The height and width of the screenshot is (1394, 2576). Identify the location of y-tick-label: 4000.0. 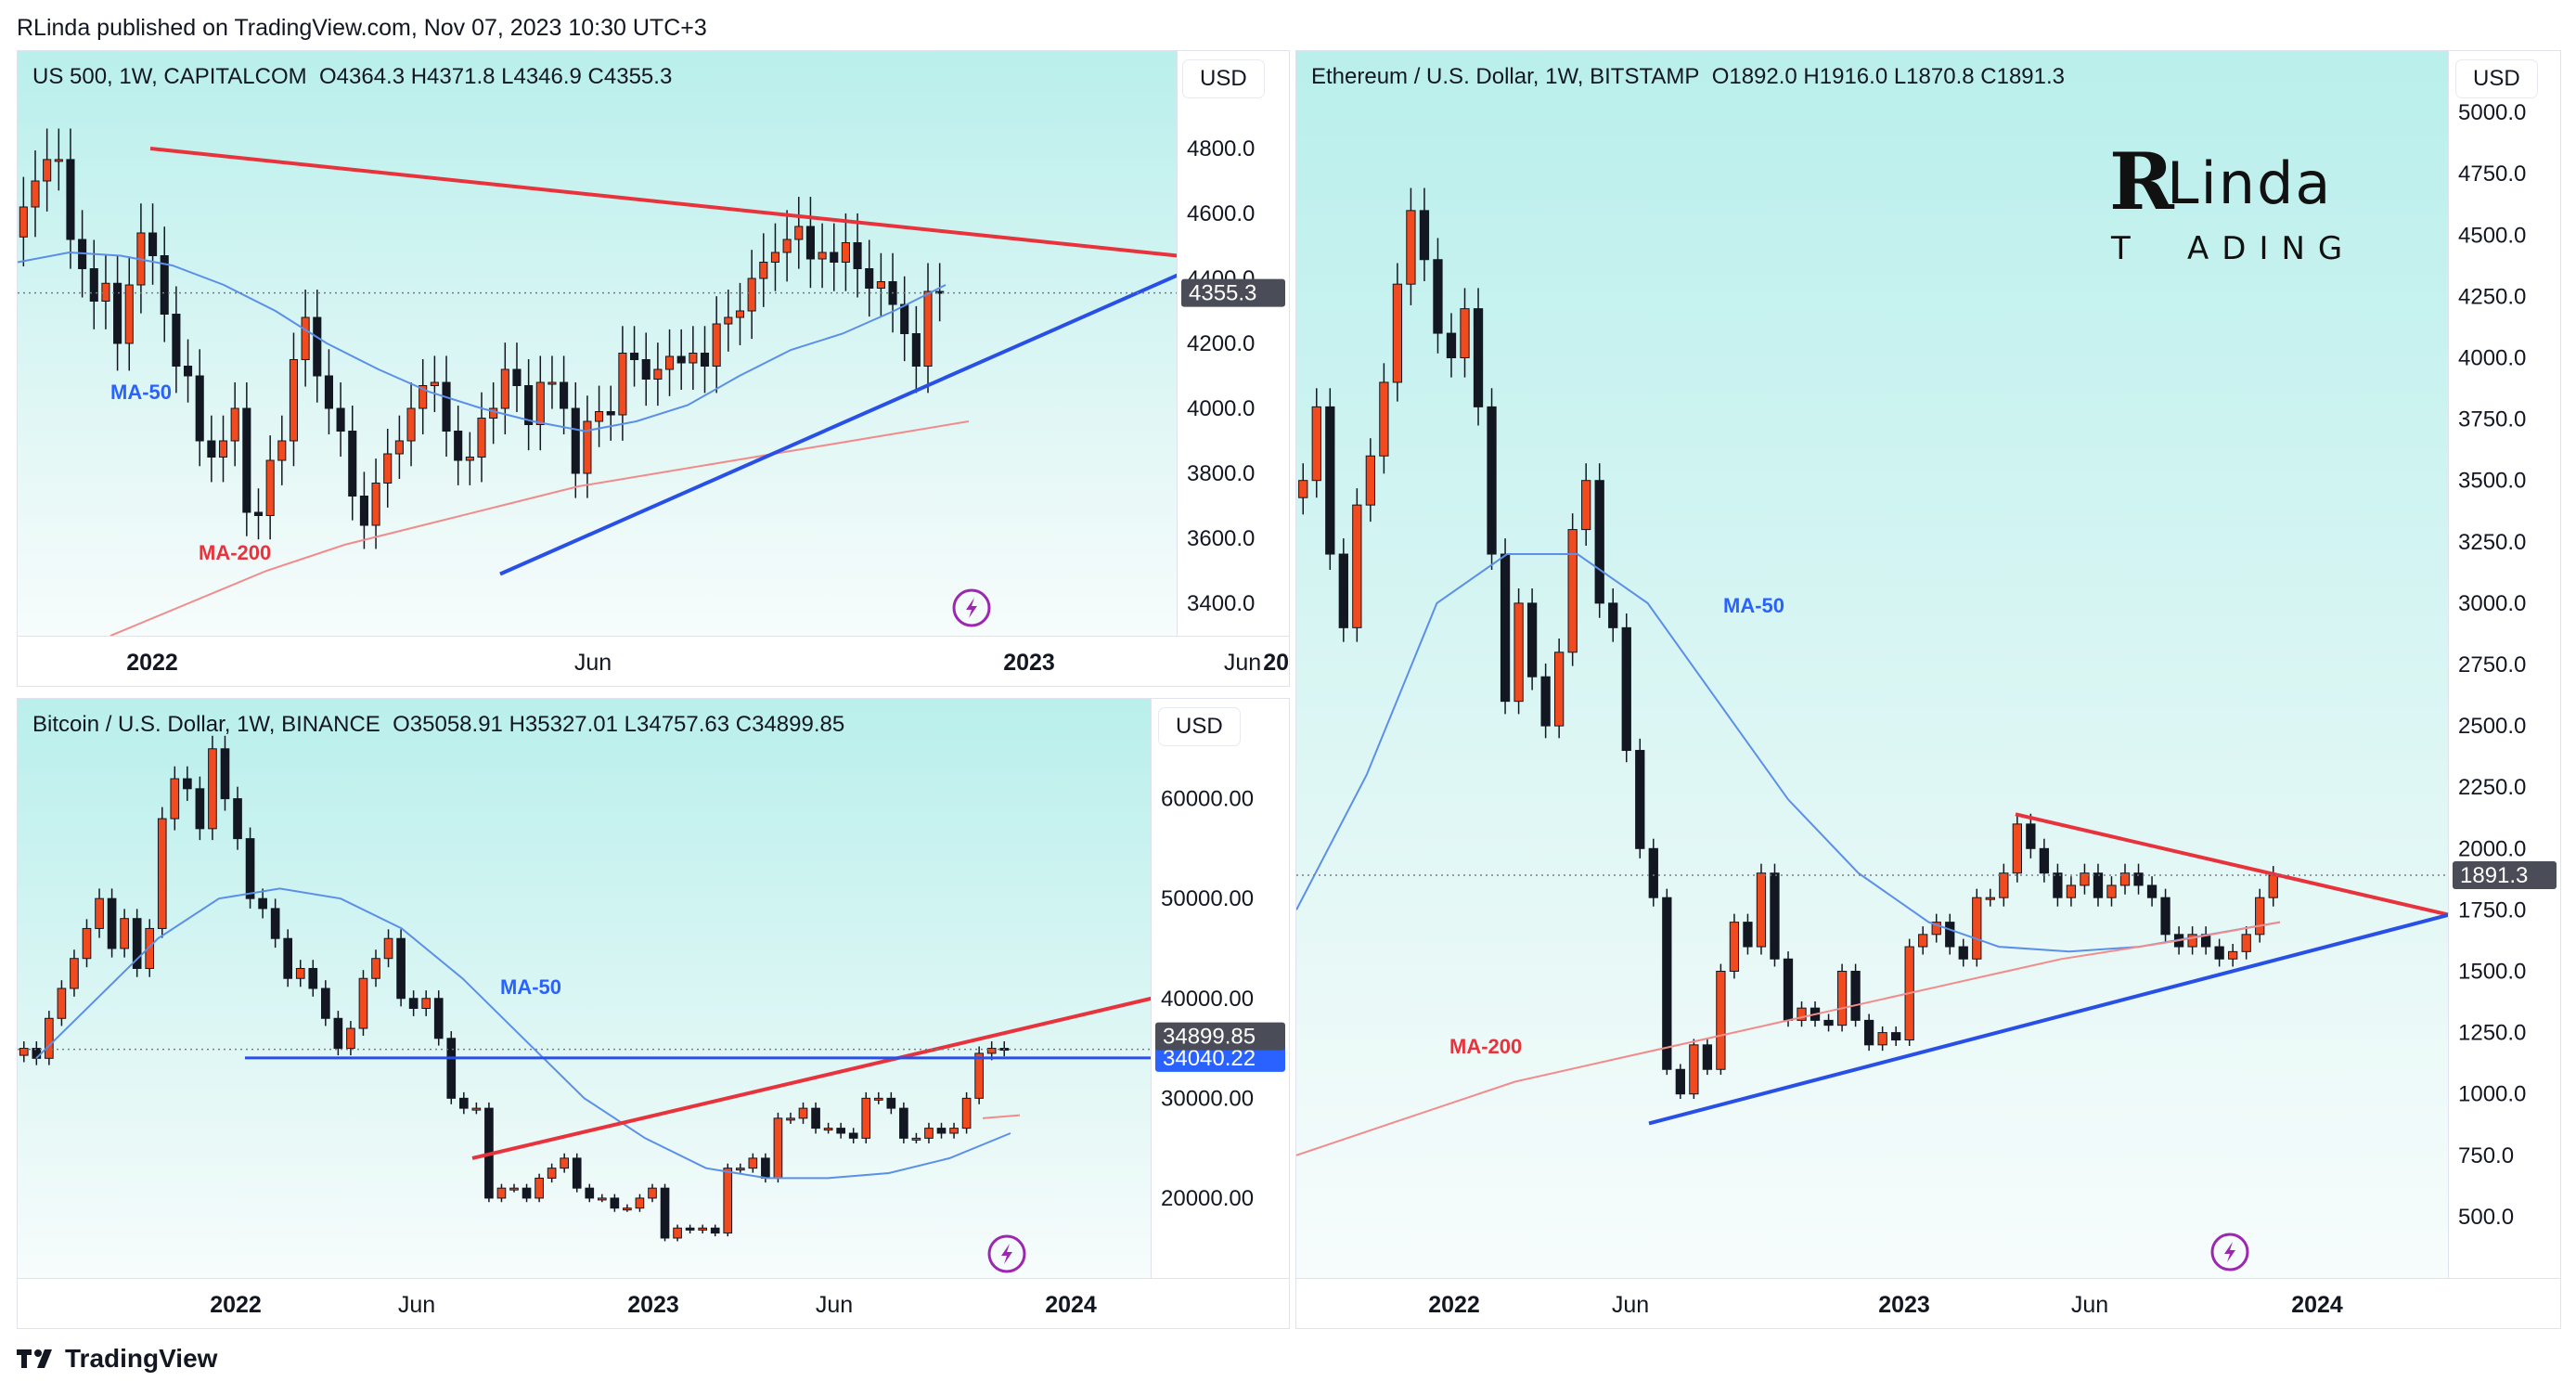
(1221, 408).